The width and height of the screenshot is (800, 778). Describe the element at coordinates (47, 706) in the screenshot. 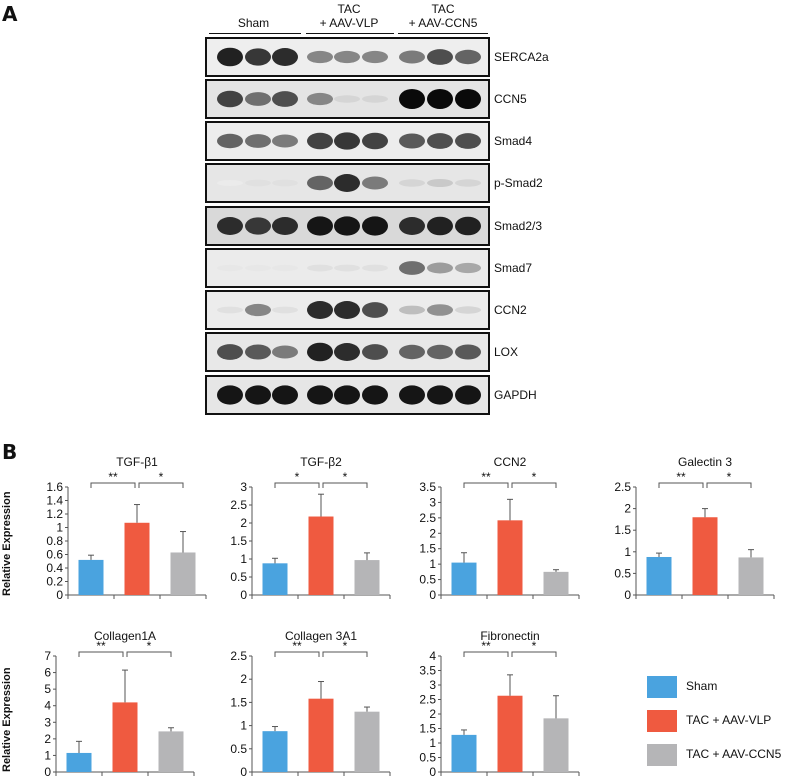

I see `y-tick-label: 4` at that location.